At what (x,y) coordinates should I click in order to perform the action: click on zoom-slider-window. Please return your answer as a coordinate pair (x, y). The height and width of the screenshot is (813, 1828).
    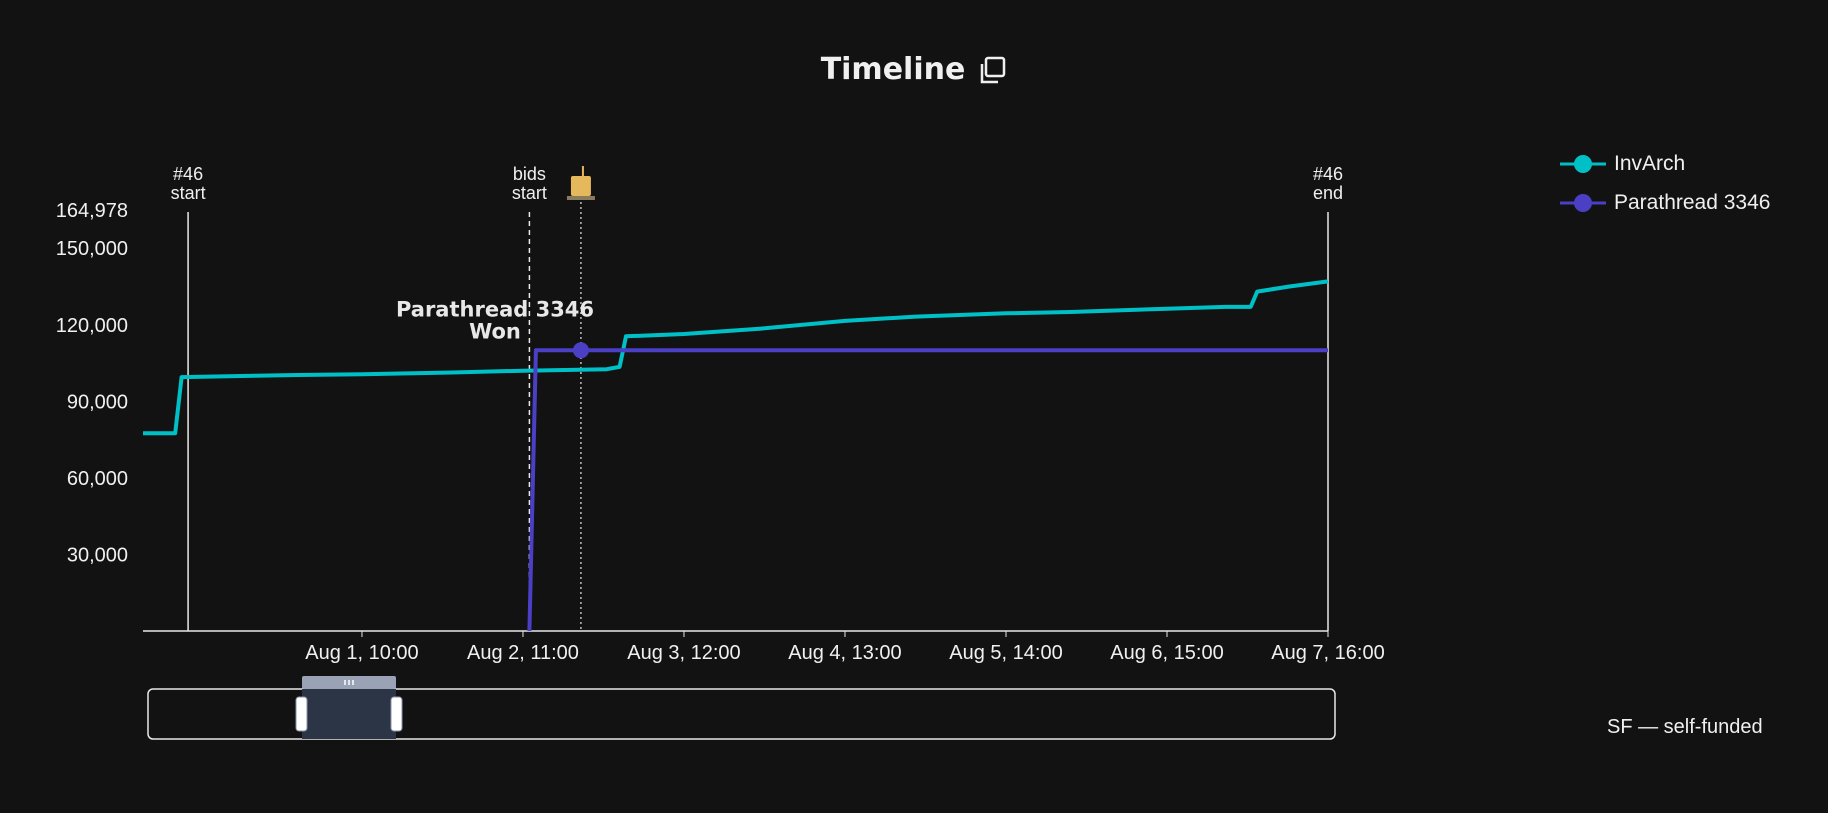
    Looking at the image, I should click on (349, 714).